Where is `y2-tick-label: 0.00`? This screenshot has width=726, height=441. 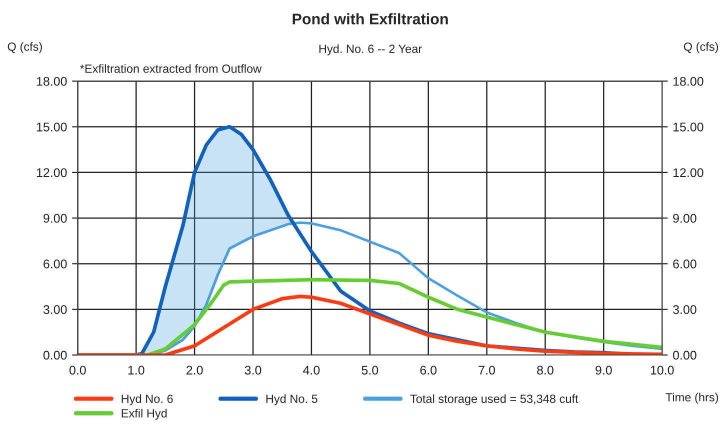
y2-tick-label: 0.00 is located at coordinates (684, 355).